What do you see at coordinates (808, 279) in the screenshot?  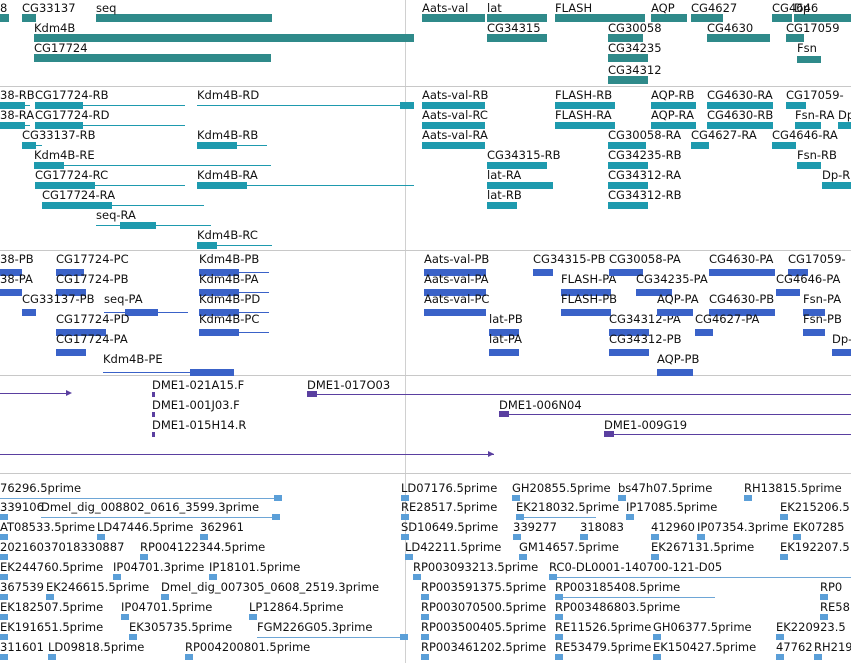 I see `feature-label: CG4646-PA` at bounding box center [808, 279].